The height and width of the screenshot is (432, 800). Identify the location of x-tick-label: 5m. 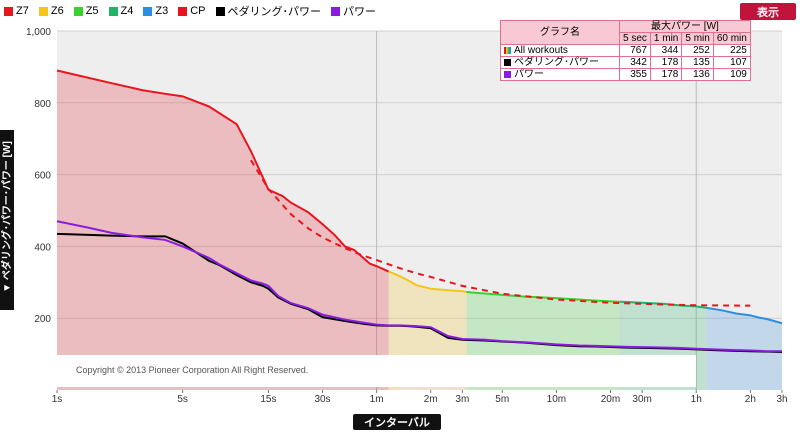
(502, 399).